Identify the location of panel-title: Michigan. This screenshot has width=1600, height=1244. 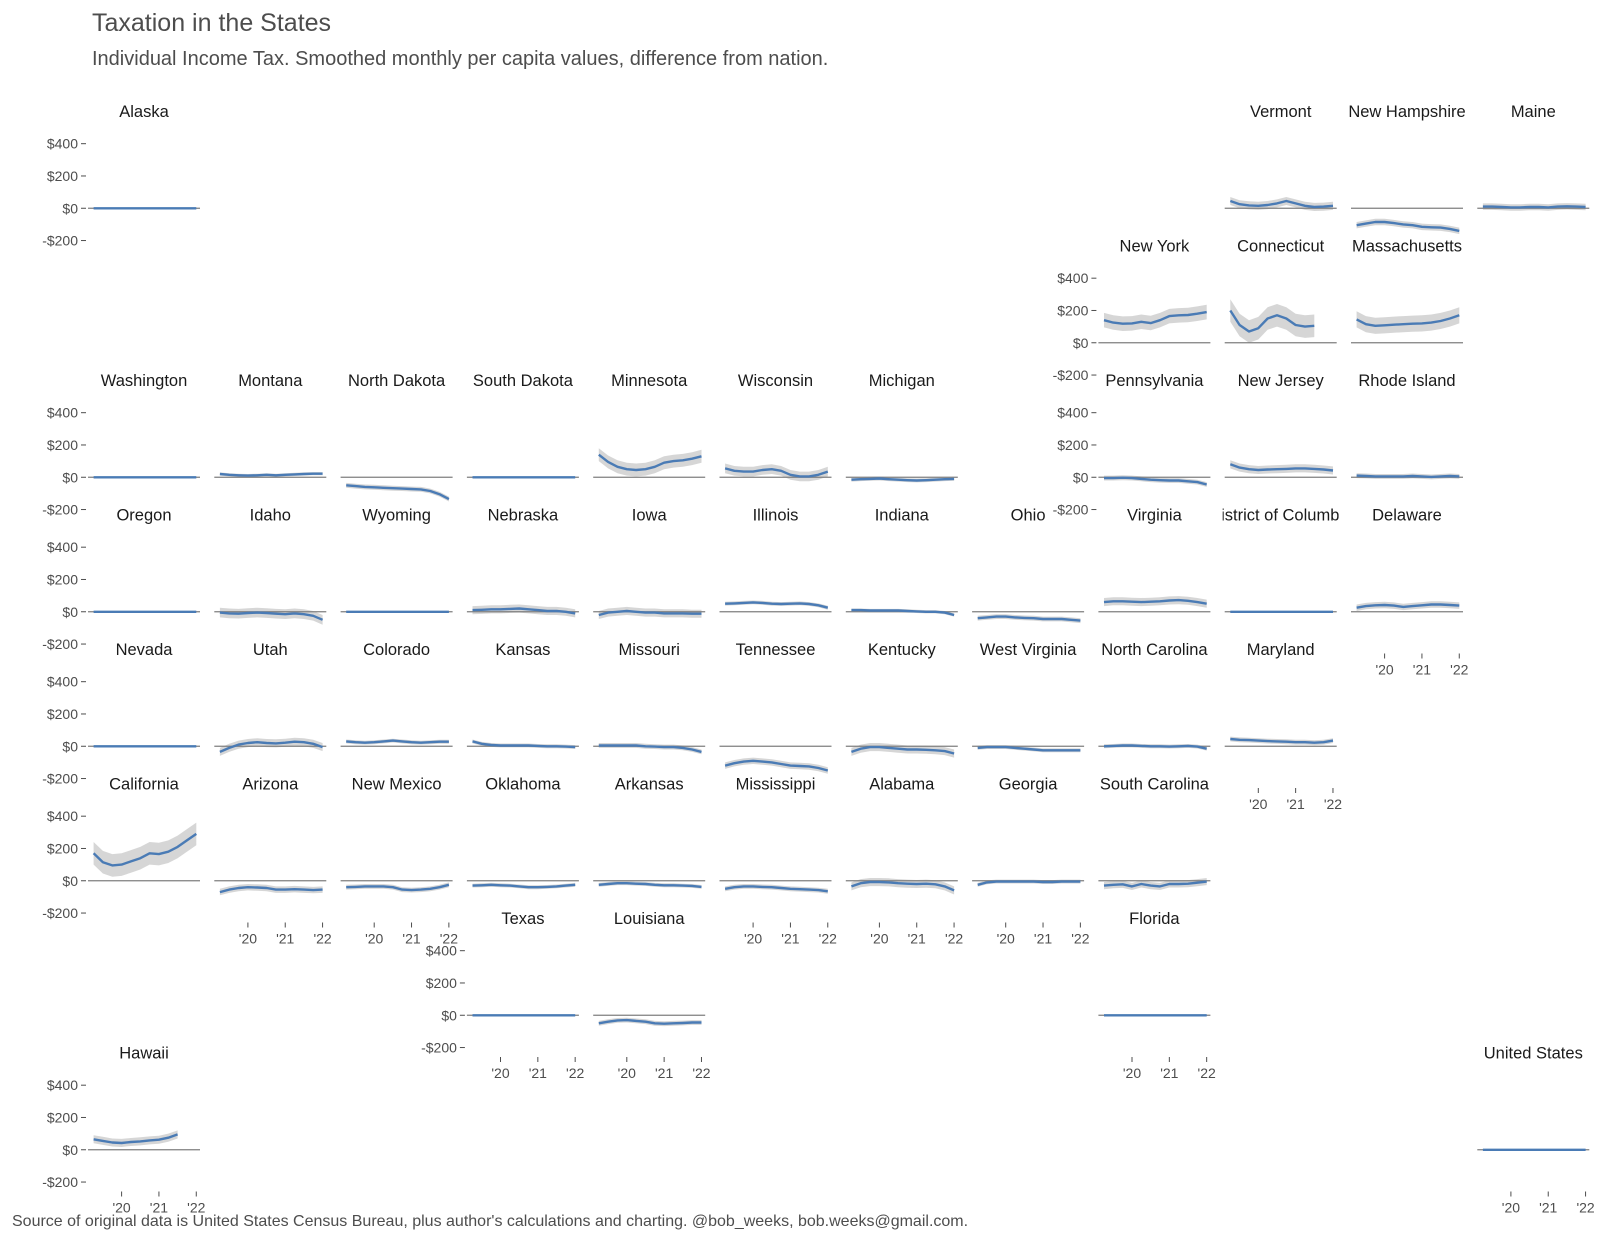
(902, 381).